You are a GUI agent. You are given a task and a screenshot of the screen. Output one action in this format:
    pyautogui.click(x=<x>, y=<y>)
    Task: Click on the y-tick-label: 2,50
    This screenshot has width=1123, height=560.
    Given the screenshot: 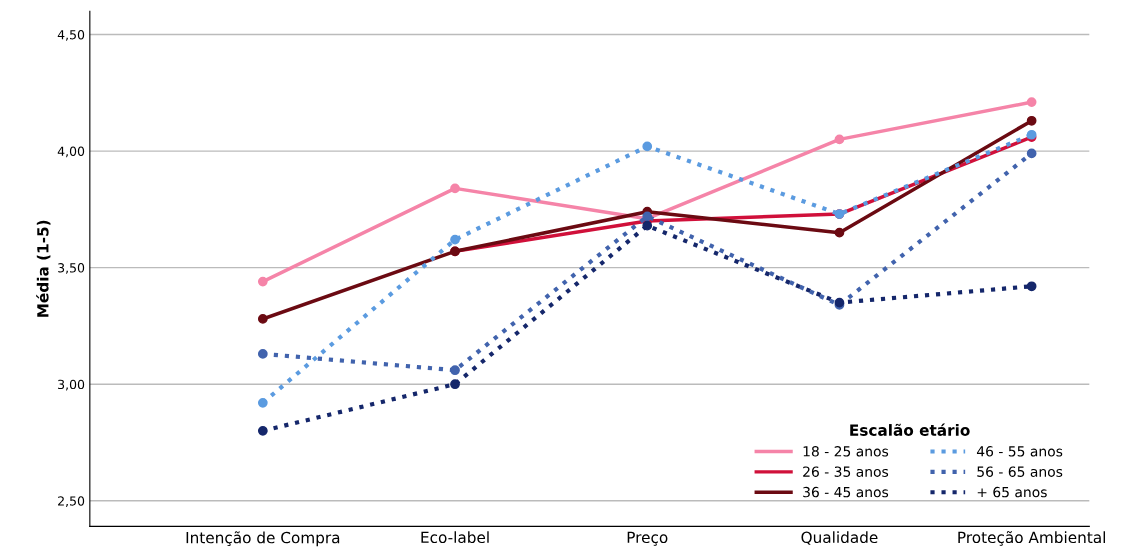 What is the action you would take?
    pyautogui.click(x=71, y=501)
    